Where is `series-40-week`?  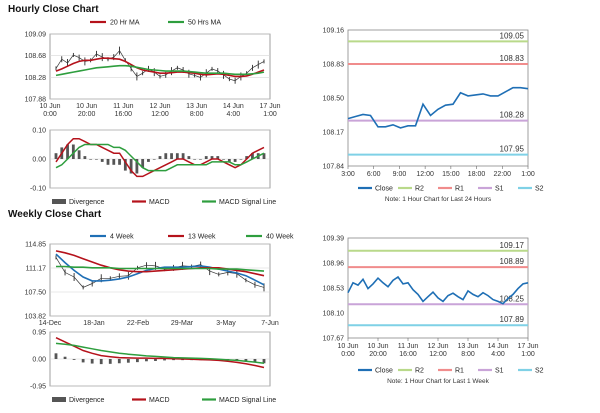 series-40-week is located at coordinates (160, 268).